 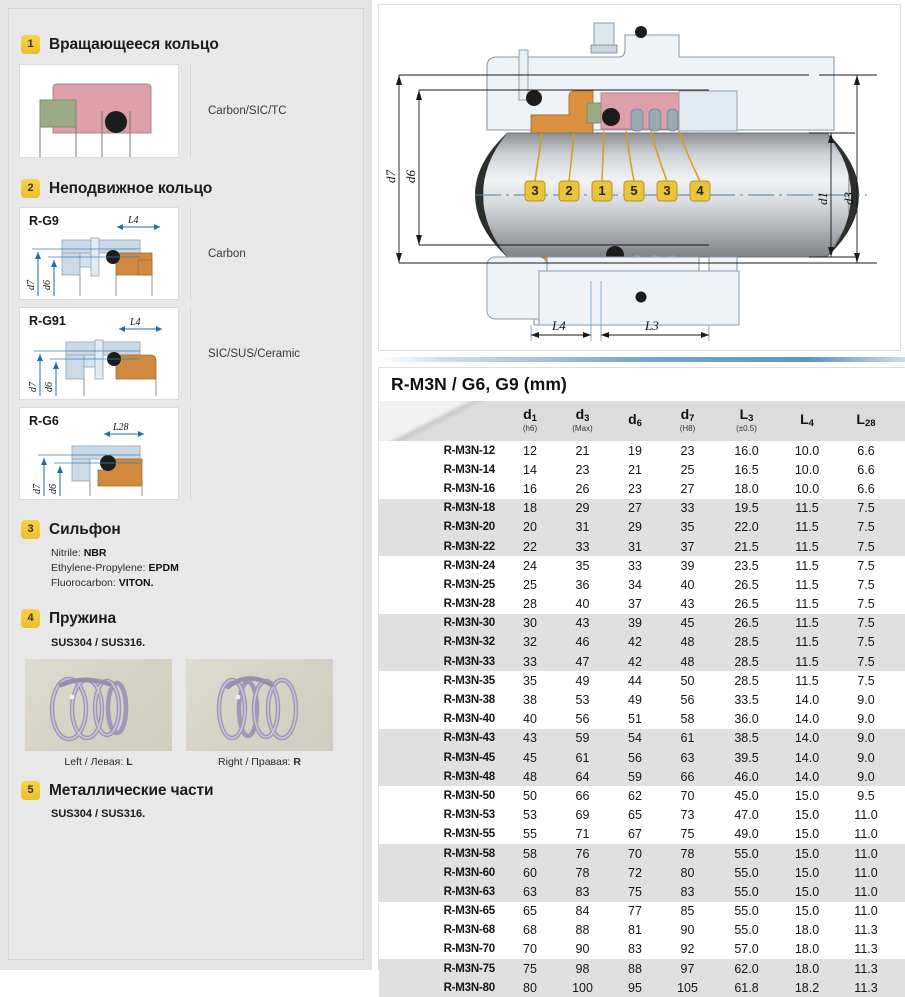 I want to click on cell-value: 58, so click(x=687, y=719).